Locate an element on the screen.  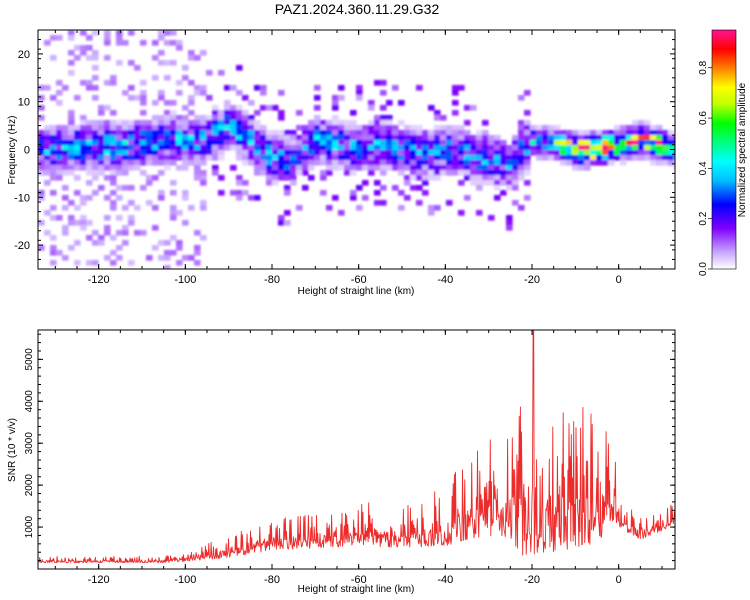
spectrogram-x-tick-label: -100 is located at coordinates (185, 280).